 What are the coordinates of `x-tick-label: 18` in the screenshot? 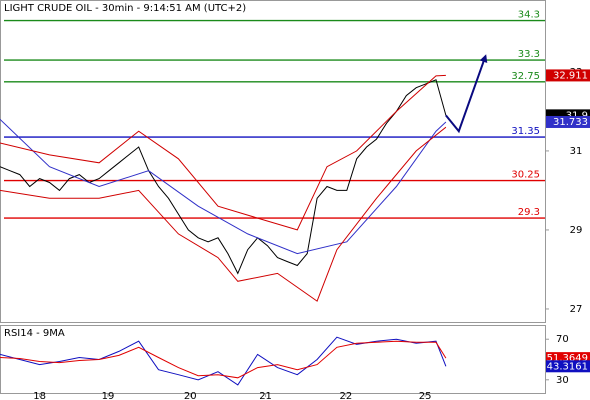 It's located at (39, 395).